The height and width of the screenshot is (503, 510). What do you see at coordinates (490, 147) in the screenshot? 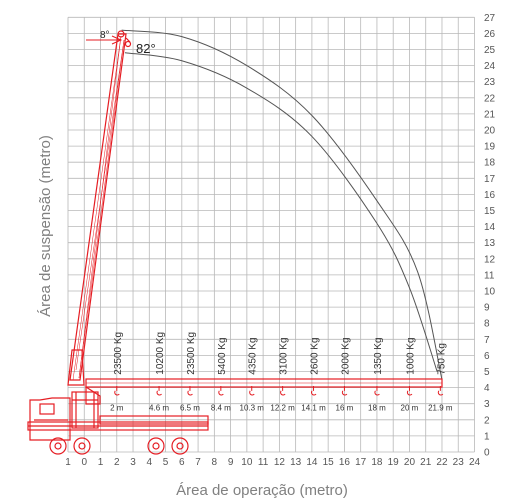
I see `y-tick-label: 19` at bounding box center [490, 147].